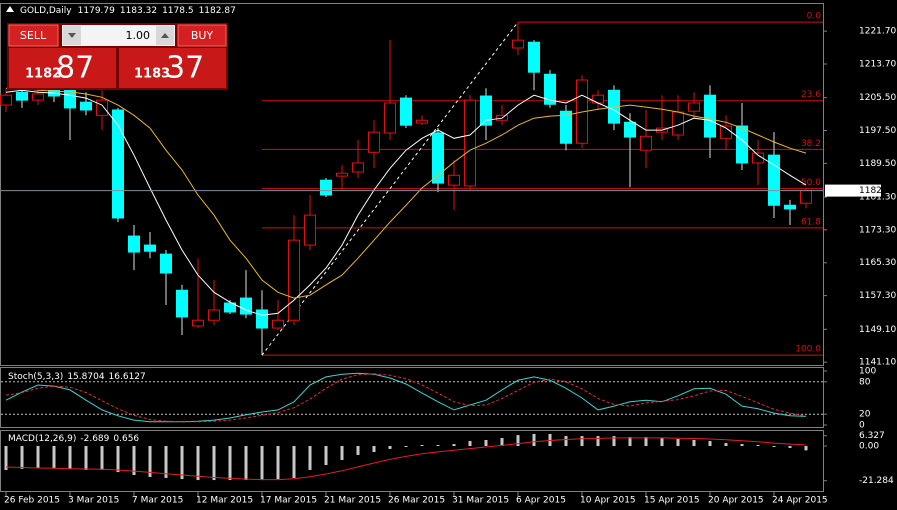 This screenshot has height=510, width=897. What do you see at coordinates (800, 501) in the screenshot?
I see `x-tick-label: 24 Apr 2015` at bounding box center [800, 501].